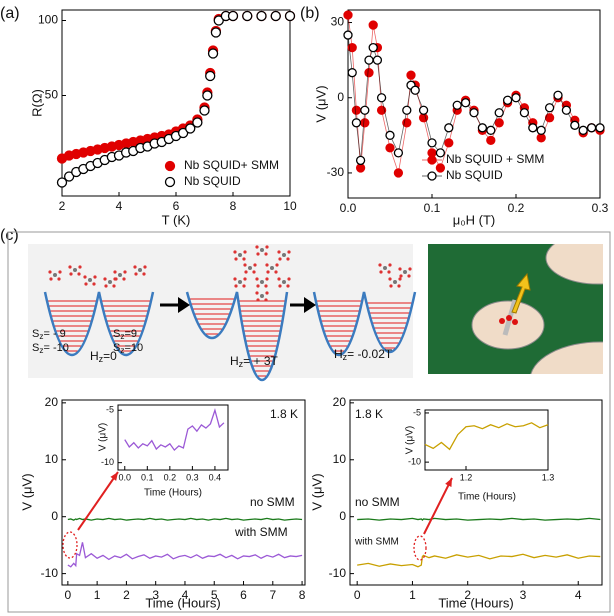 The width and height of the screenshot is (614, 616). Describe the element at coordinates (97, 595) in the screenshot. I see `x-tick-label: 1` at that location.